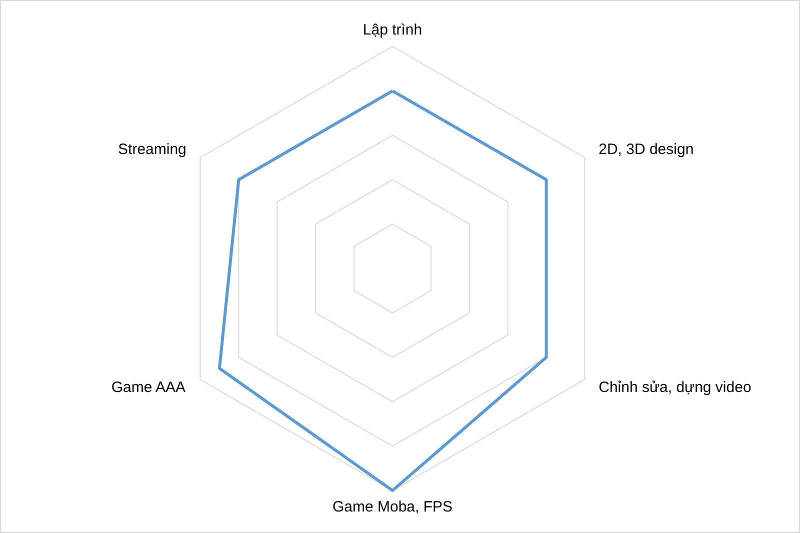 This screenshot has height=533, width=800. Describe the element at coordinates (392, 507) in the screenshot. I see `spoke-label: Game Moba, FPS` at that location.